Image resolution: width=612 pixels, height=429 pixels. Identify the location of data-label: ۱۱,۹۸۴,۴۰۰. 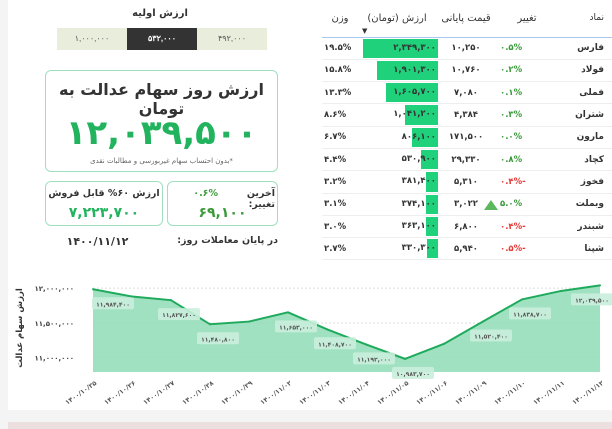
(113, 304).